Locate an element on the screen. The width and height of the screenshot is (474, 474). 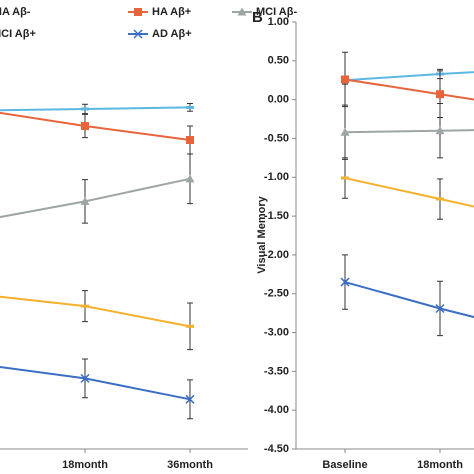
y-tick-label: 1.00 is located at coordinates (278, 22).